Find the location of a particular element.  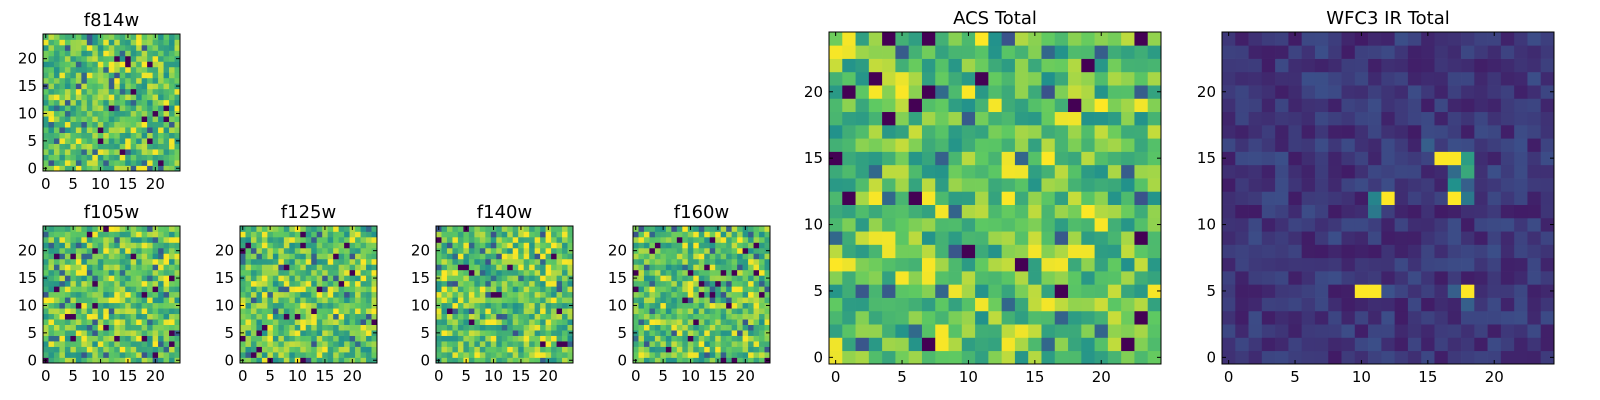

y-tick-label: 0 is located at coordinates (425, 360).